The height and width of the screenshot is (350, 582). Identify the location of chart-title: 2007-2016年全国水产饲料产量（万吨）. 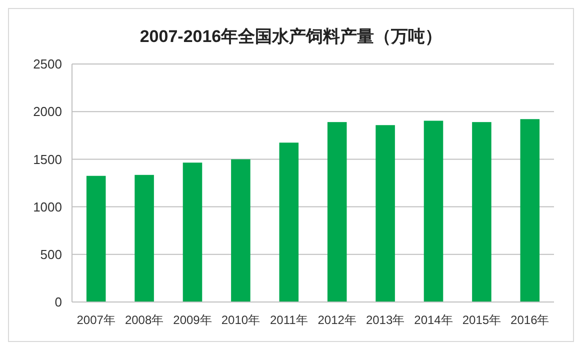
(291, 36).